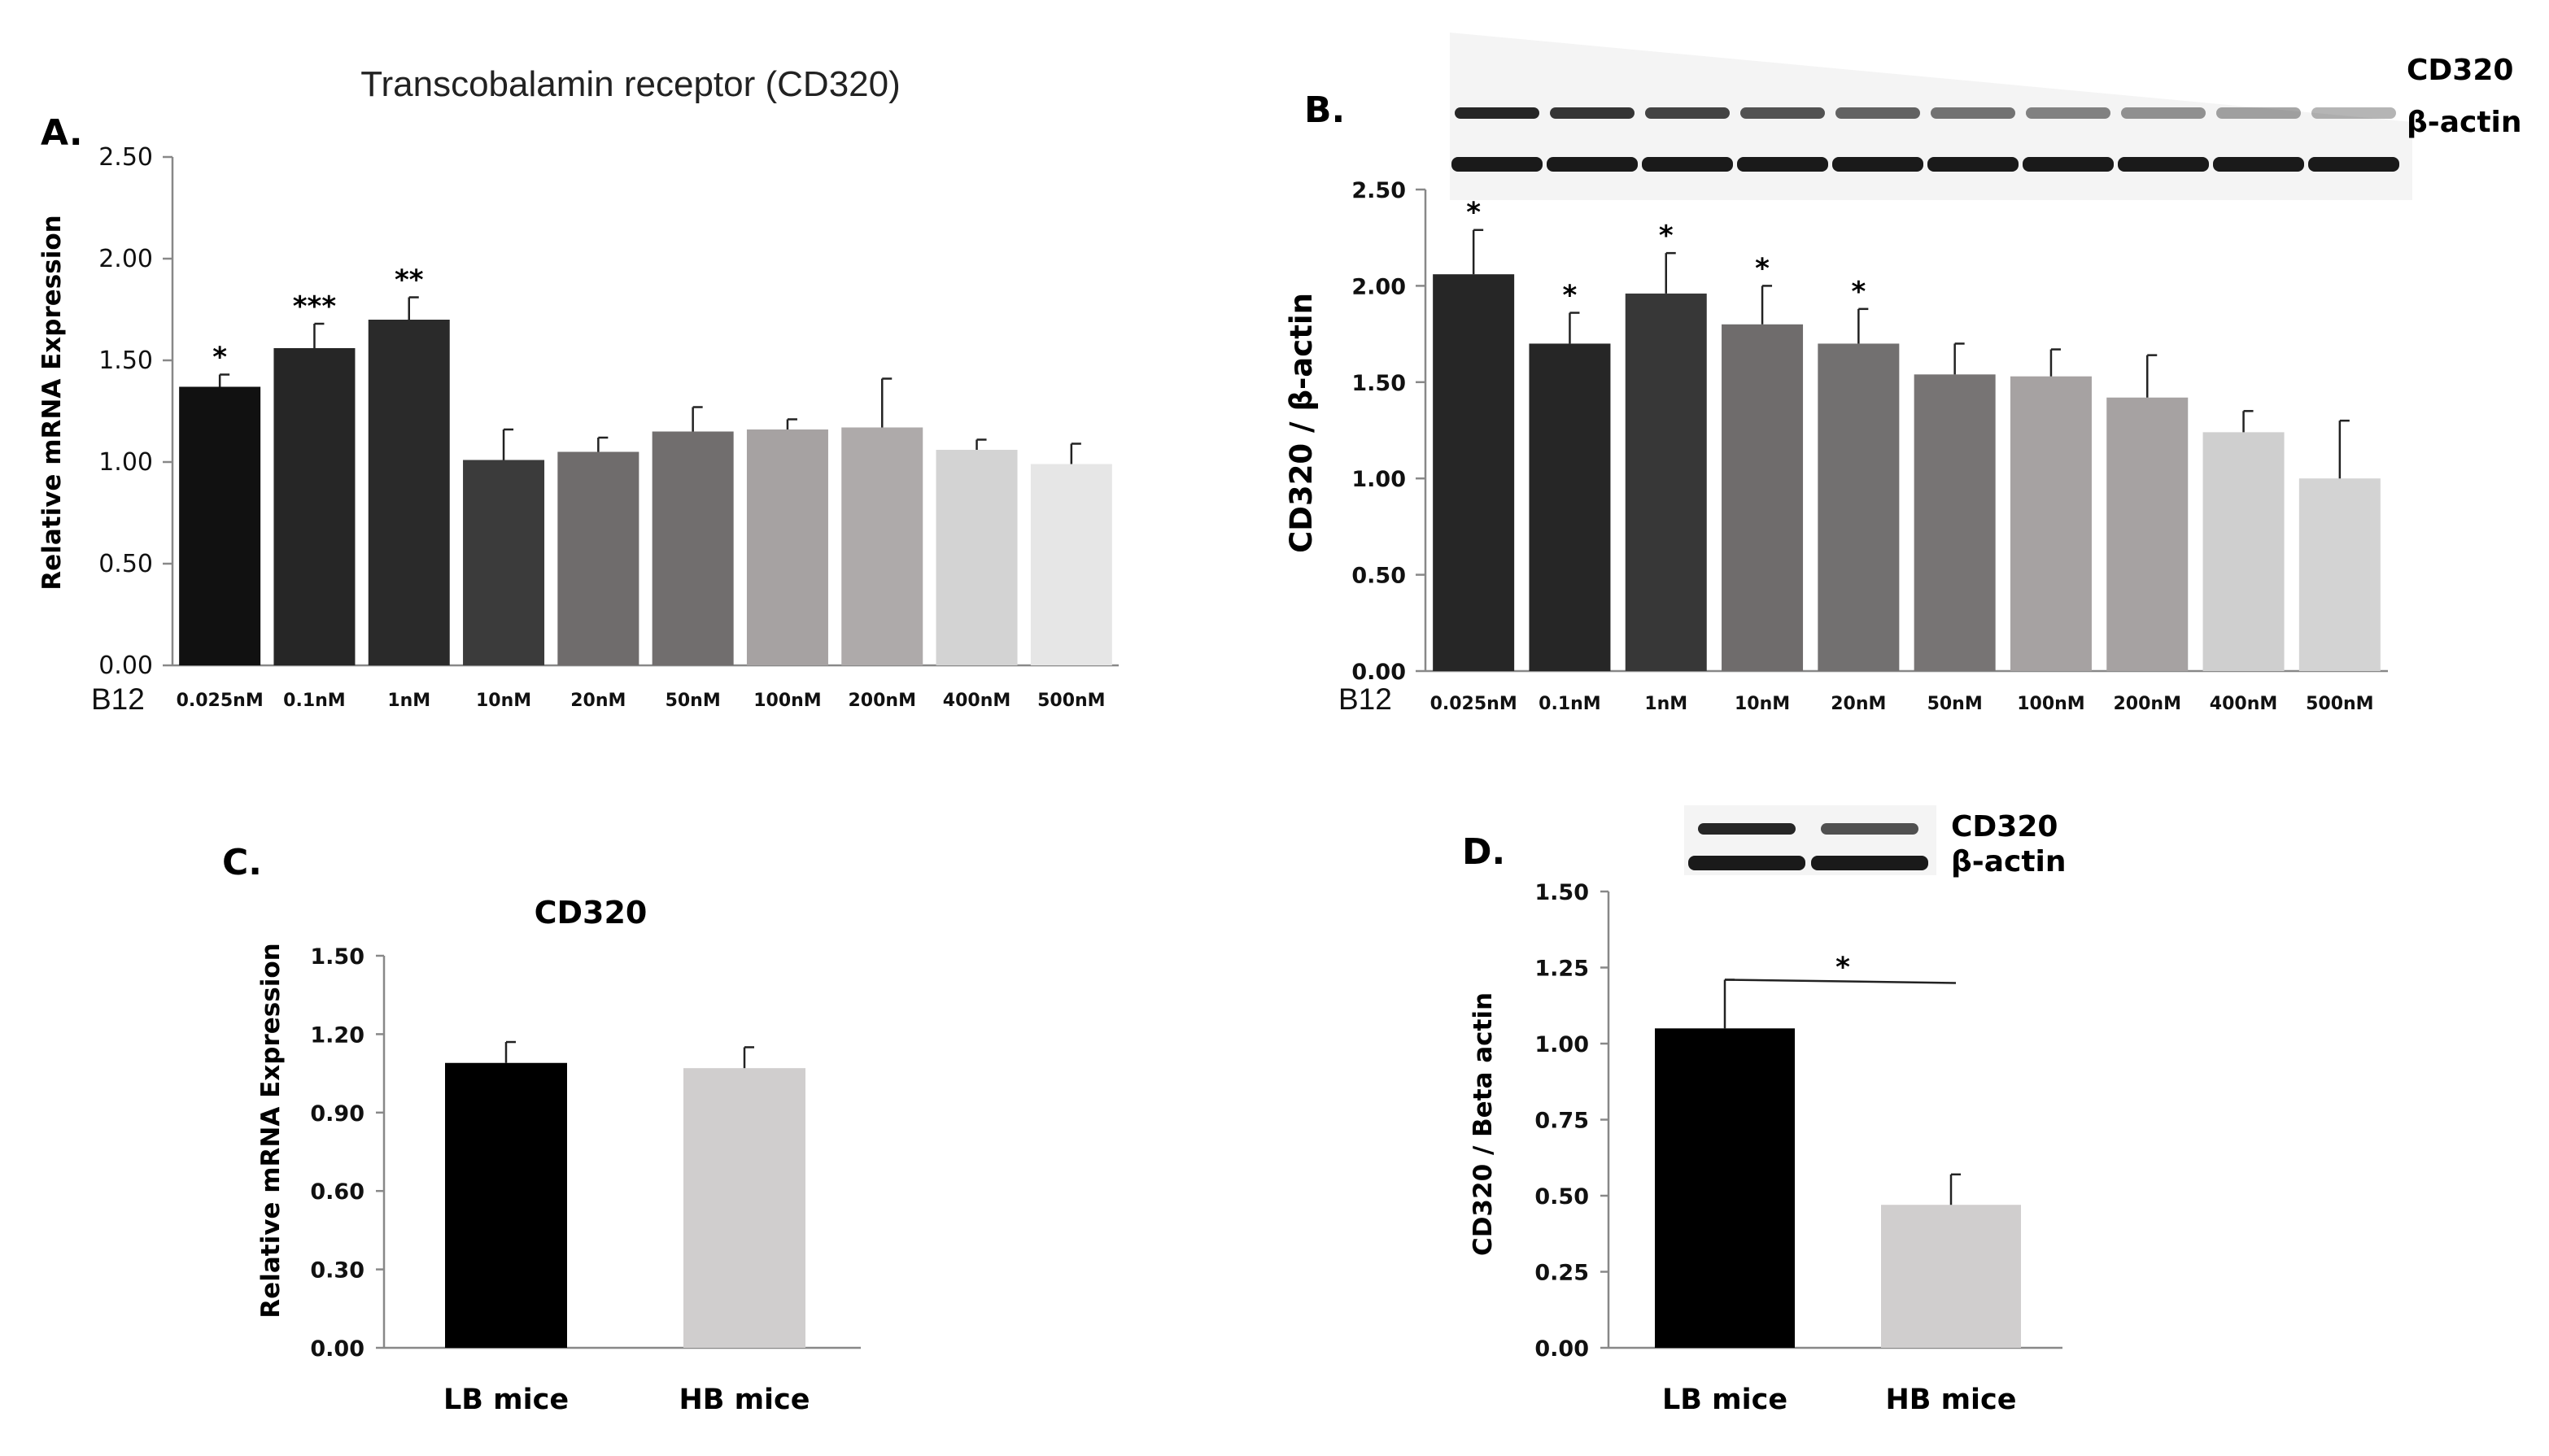 Image resolution: width=2549 pixels, height=1456 pixels. I want to click on panel-a-y-tick-label: 0.00, so click(125, 666).